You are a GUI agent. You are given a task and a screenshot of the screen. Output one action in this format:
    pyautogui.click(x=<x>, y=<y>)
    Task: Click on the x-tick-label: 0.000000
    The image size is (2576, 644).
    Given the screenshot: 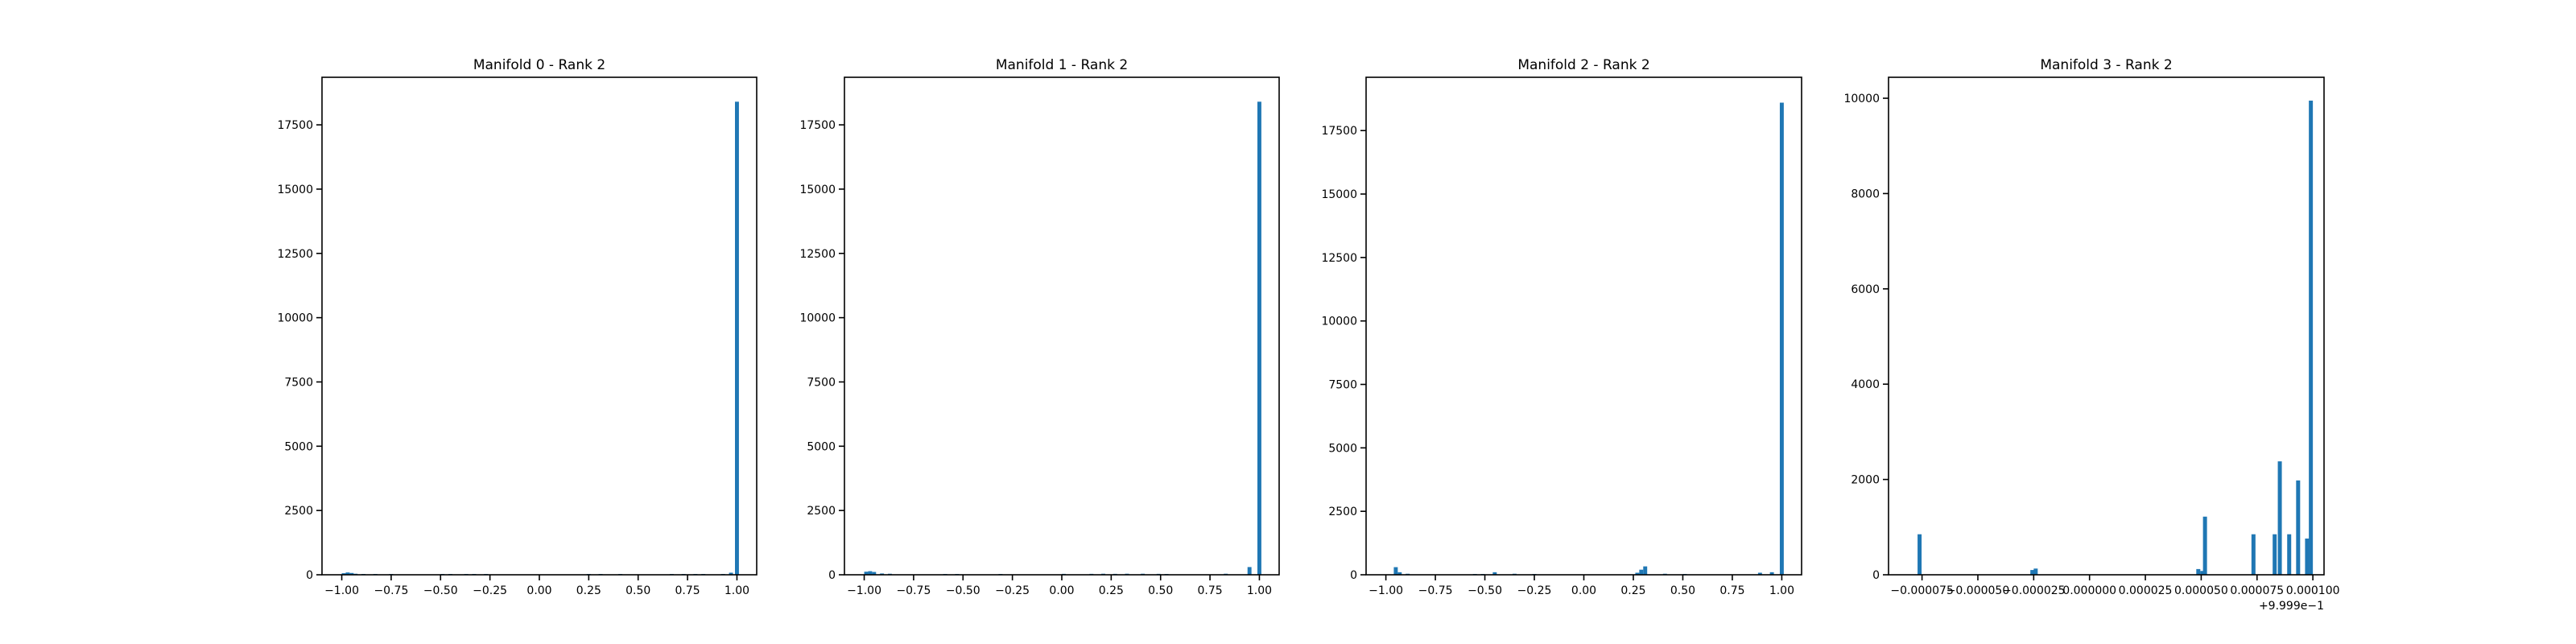 What is the action you would take?
    pyautogui.click(x=2089, y=590)
    